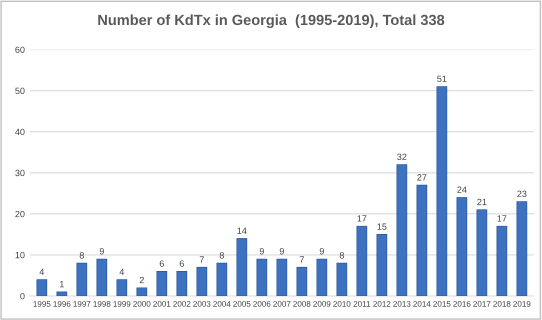 This screenshot has width=542, height=320. Describe the element at coordinates (62, 284) in the screenshot. I see `data-label: 1` at that location.